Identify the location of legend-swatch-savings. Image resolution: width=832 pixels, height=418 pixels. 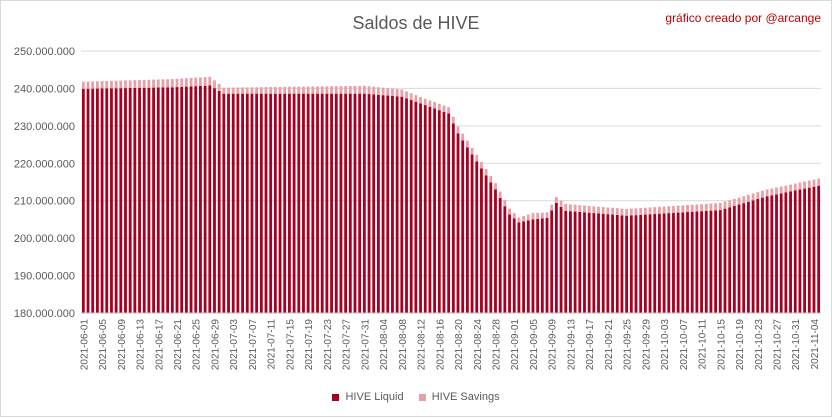
(422, 397).